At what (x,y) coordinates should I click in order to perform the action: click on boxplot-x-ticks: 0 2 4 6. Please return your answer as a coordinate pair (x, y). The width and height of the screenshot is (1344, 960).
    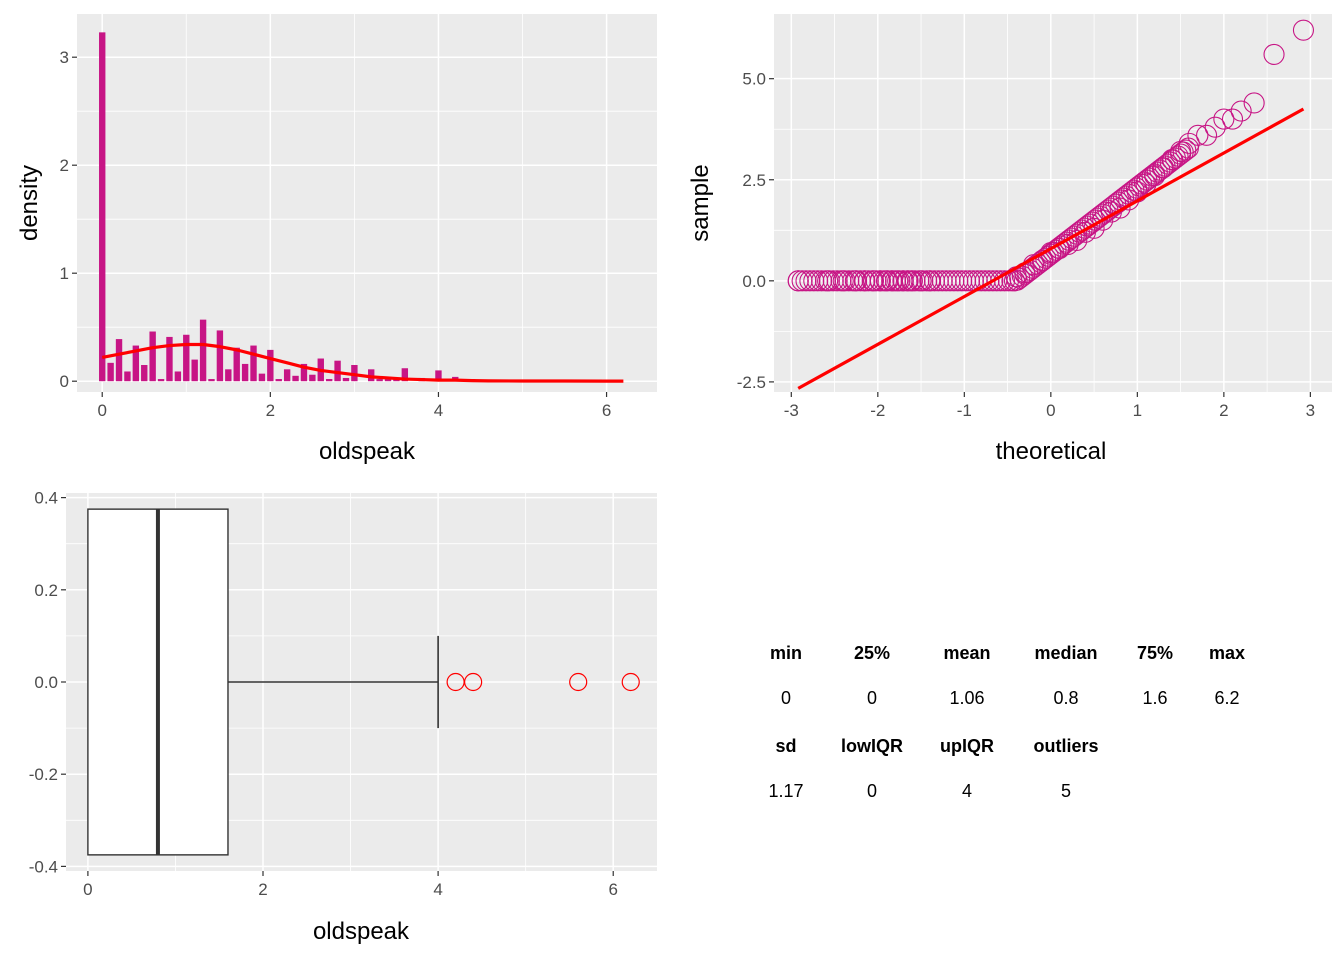
    Looking at the image, I should click on (350, 885).